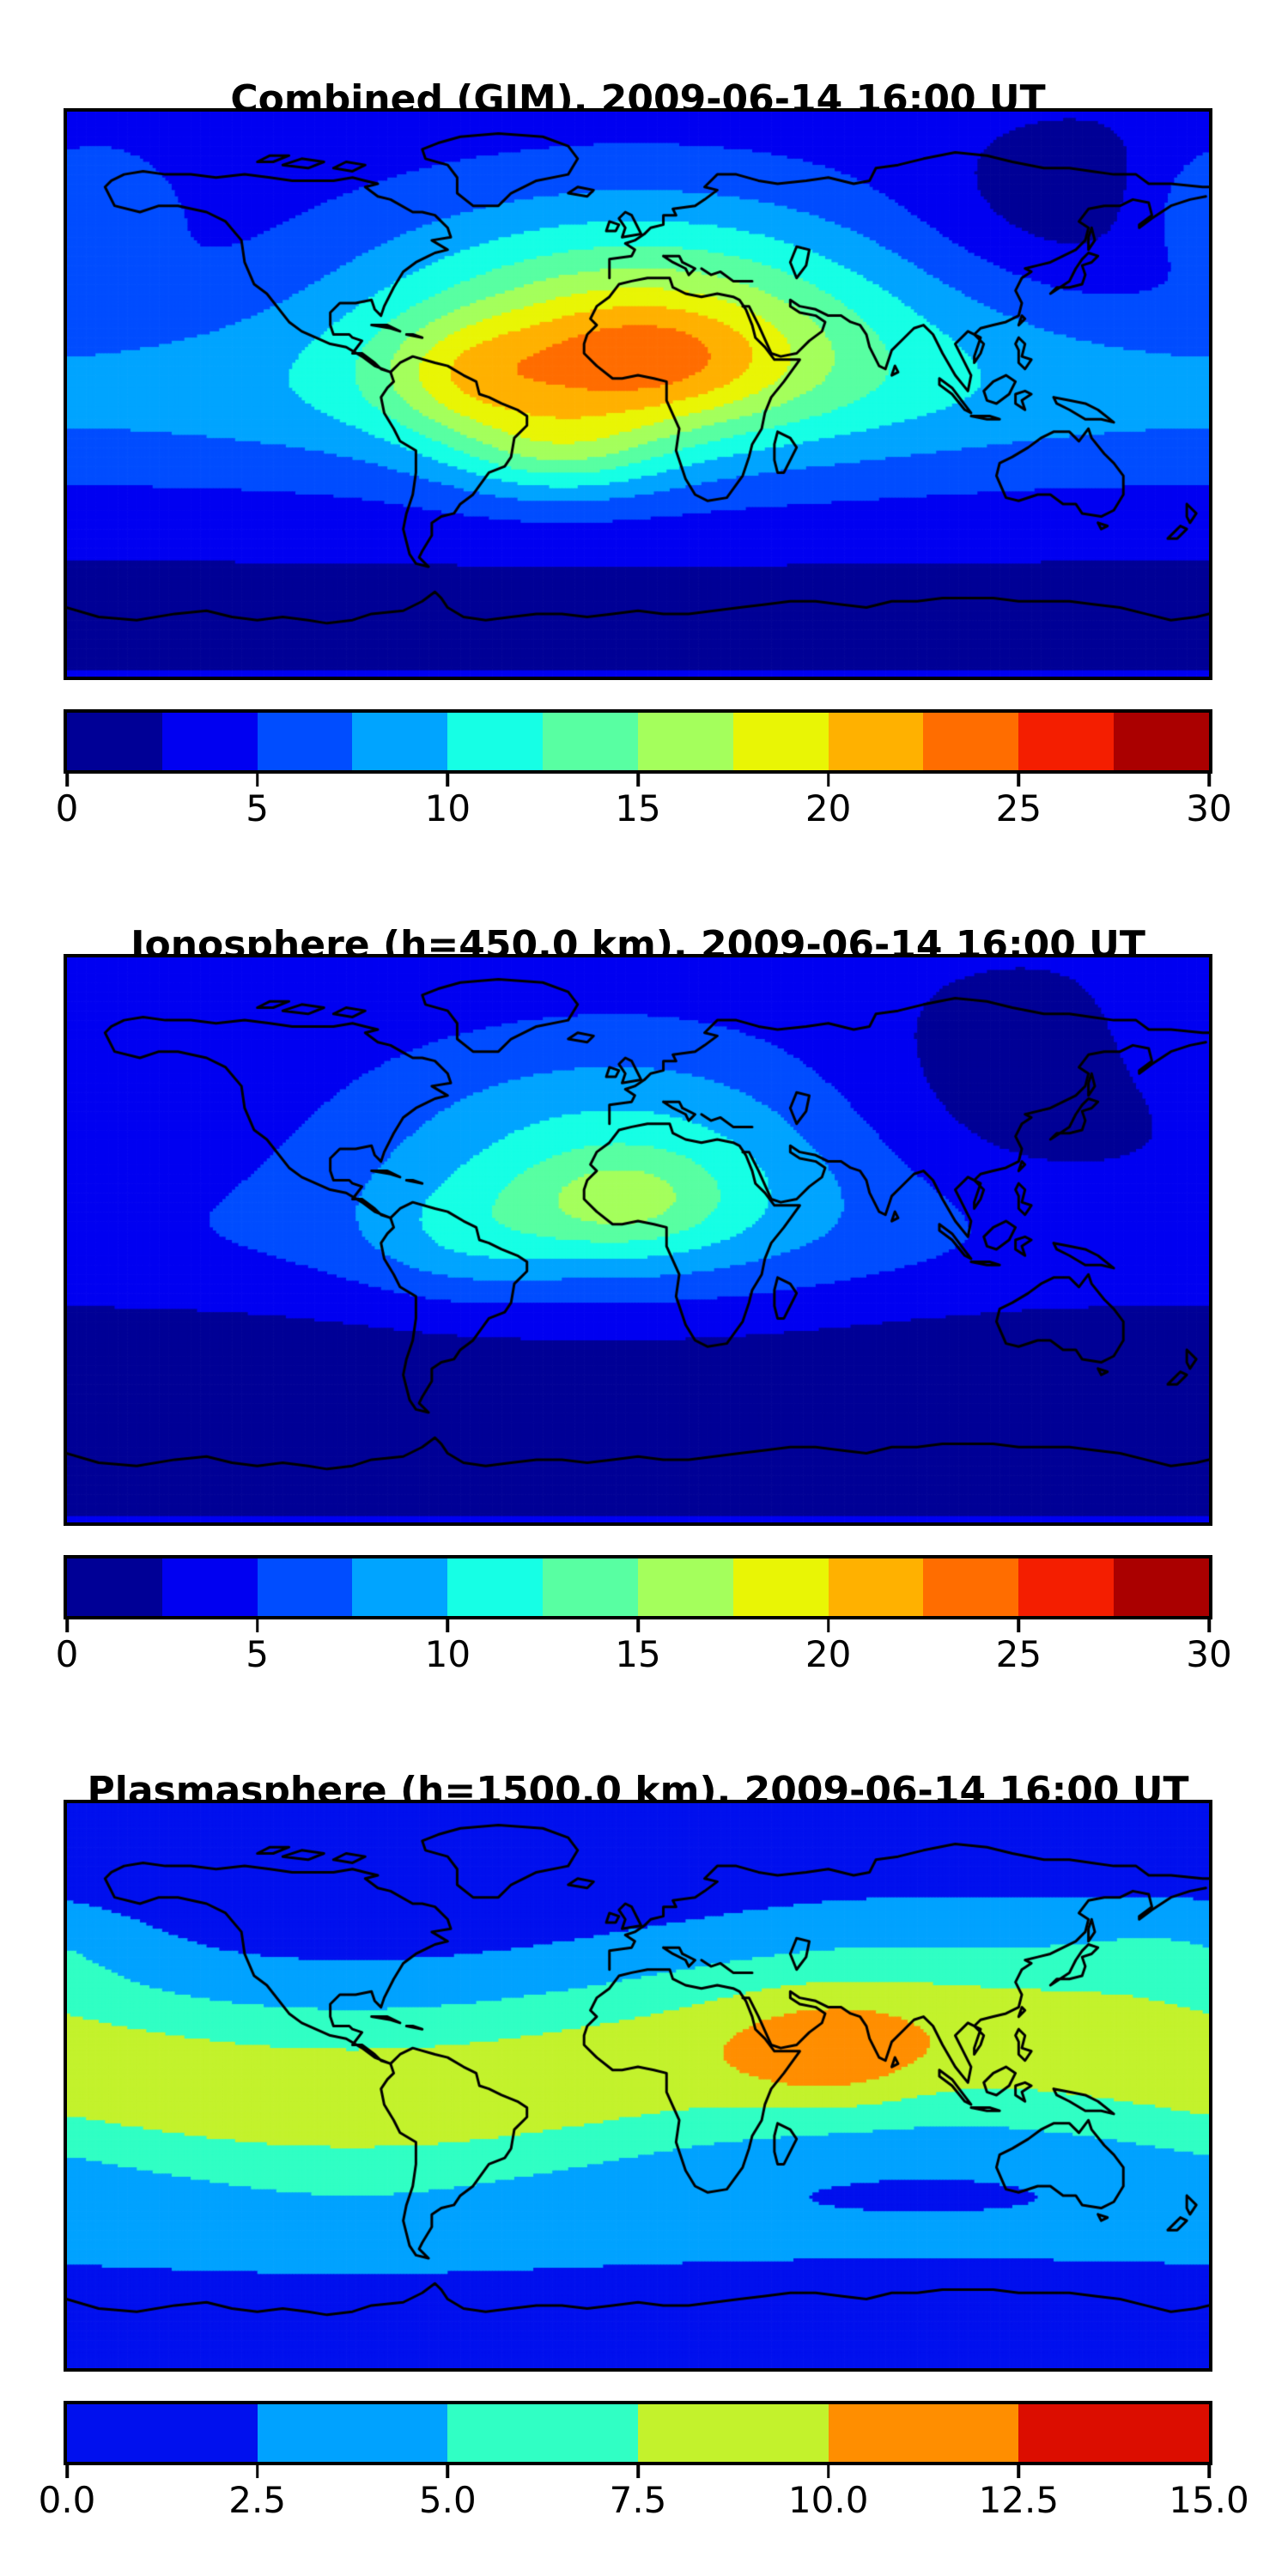  Describe the element at coordinates (1019, 2500) in the screenshot. I see `colorbar-tick-label: 12.5` at that location.